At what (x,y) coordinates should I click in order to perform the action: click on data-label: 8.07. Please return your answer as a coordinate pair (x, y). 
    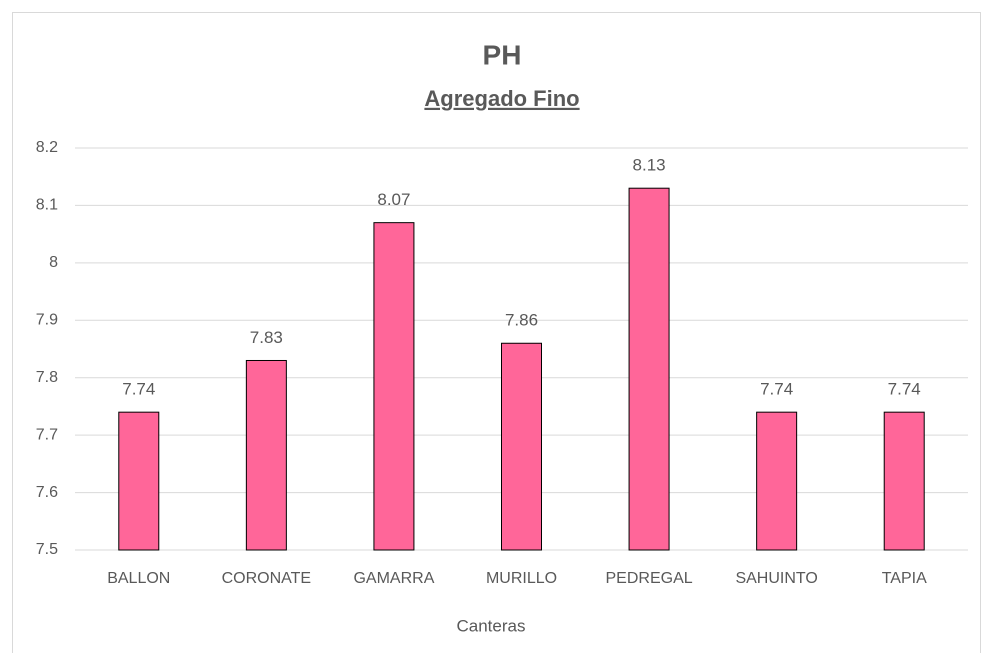
    Looking at the image, I should click on (393, 199).